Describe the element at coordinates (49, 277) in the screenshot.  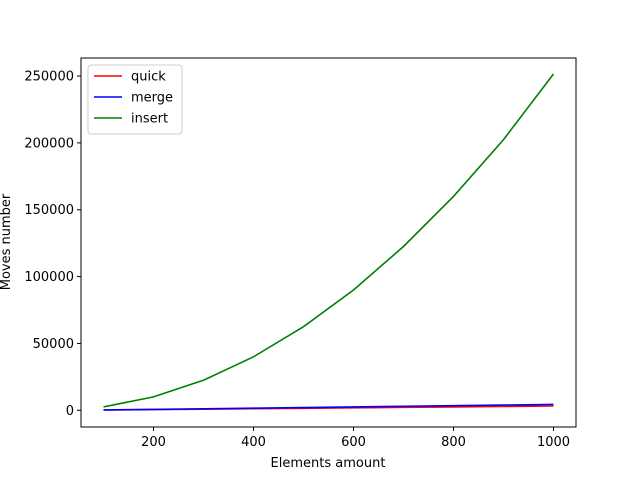
I see `y-tick-label: 100000` at that location.